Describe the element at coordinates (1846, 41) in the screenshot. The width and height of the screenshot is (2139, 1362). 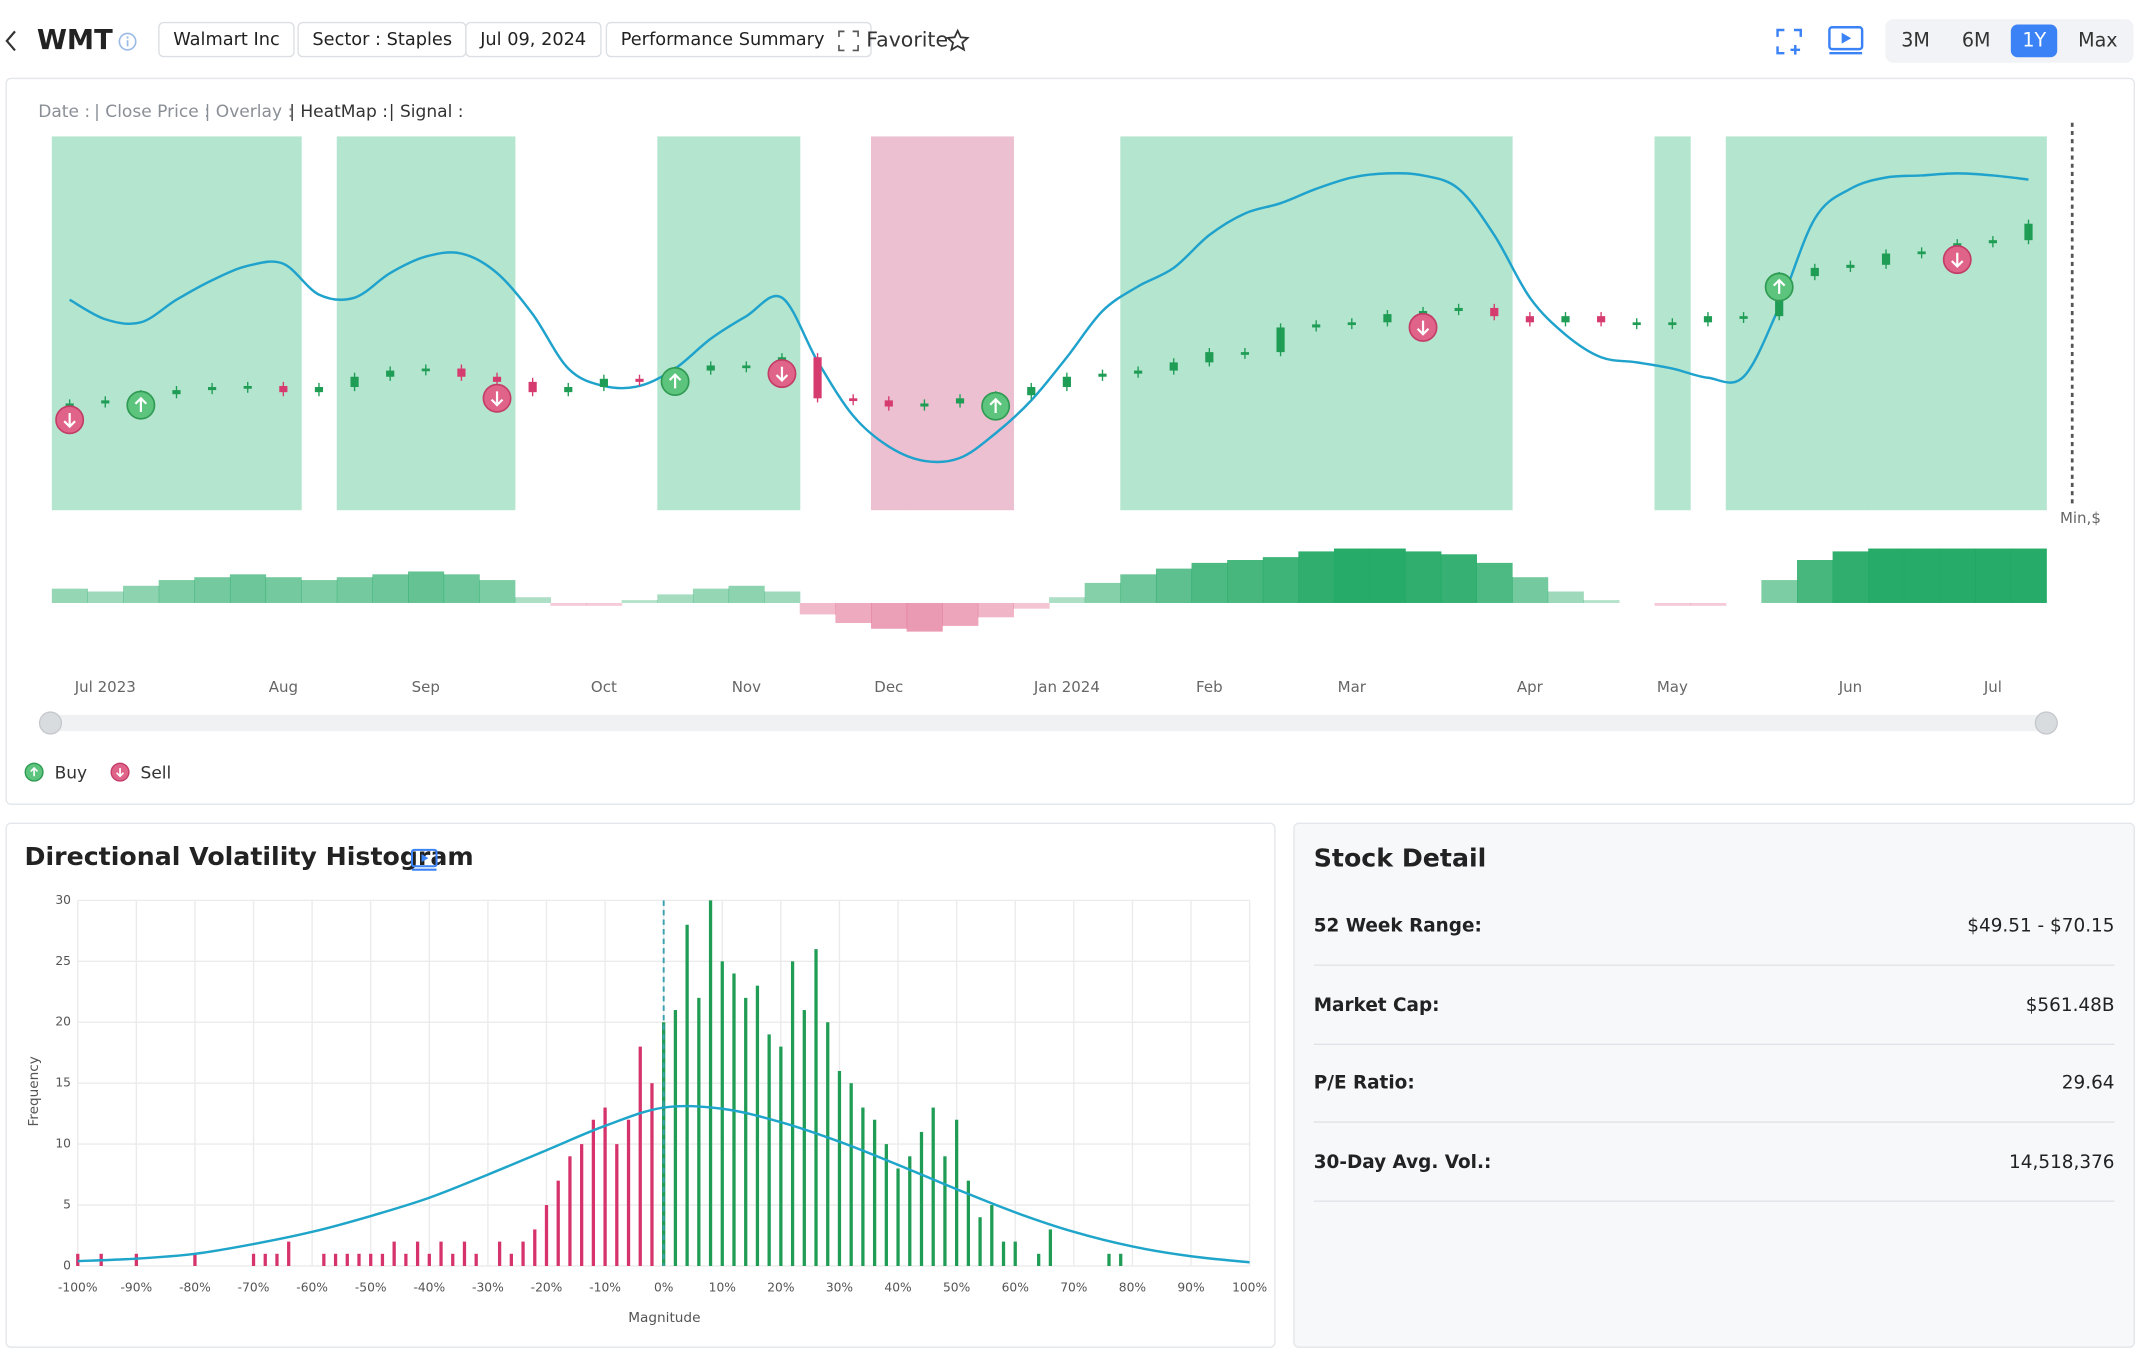
I see `video-icon` at that location.